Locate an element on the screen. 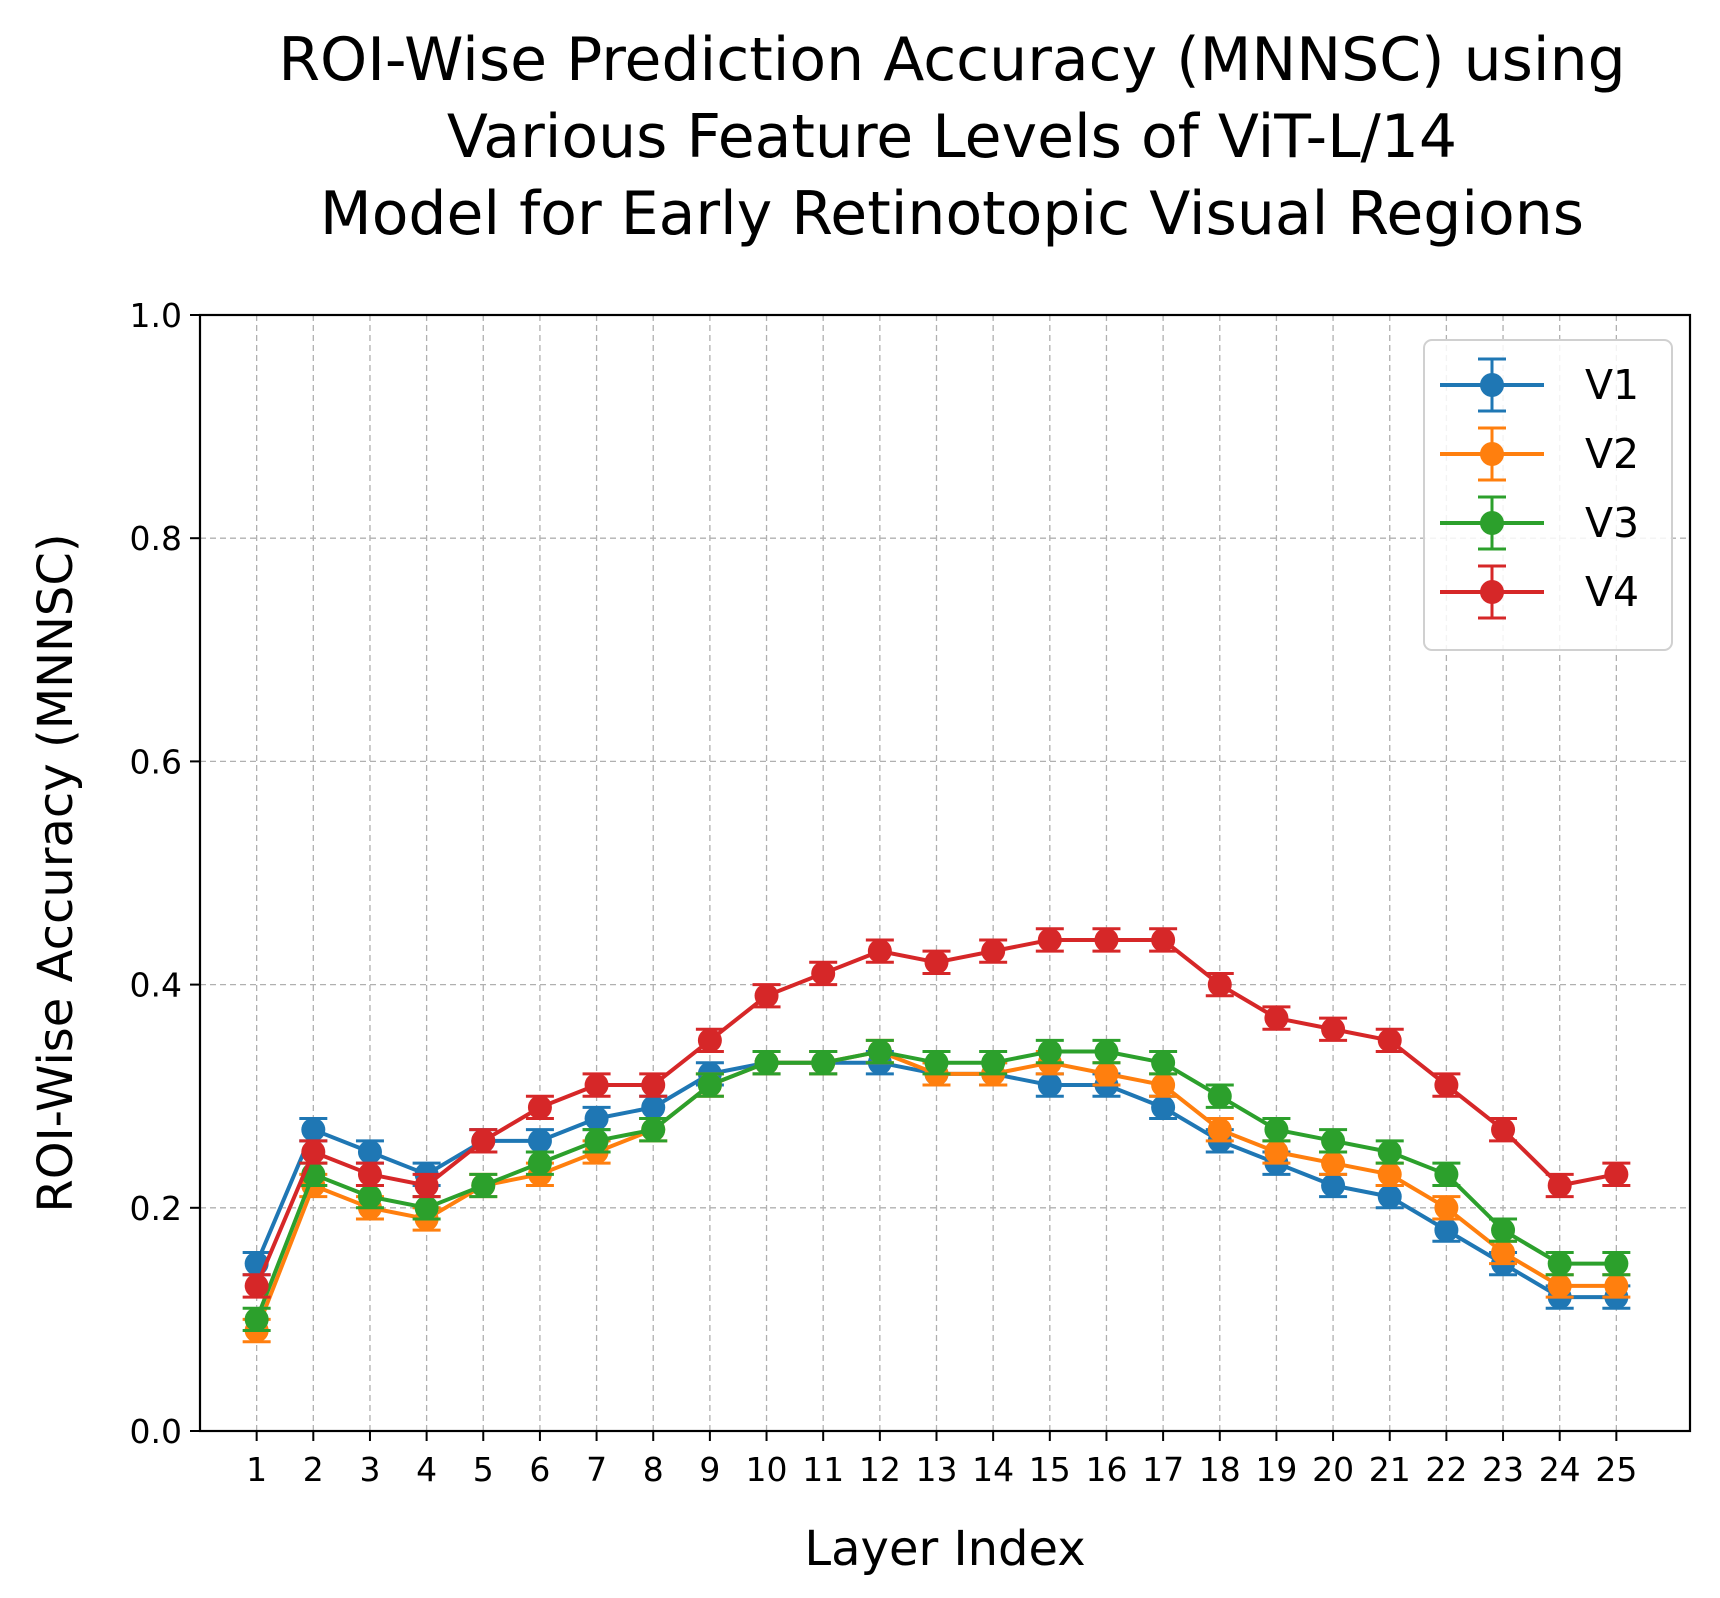 The height and width of the screenshot is (1598, 1720). x-tick-label: 1 is located at coordinates (256, 1469).